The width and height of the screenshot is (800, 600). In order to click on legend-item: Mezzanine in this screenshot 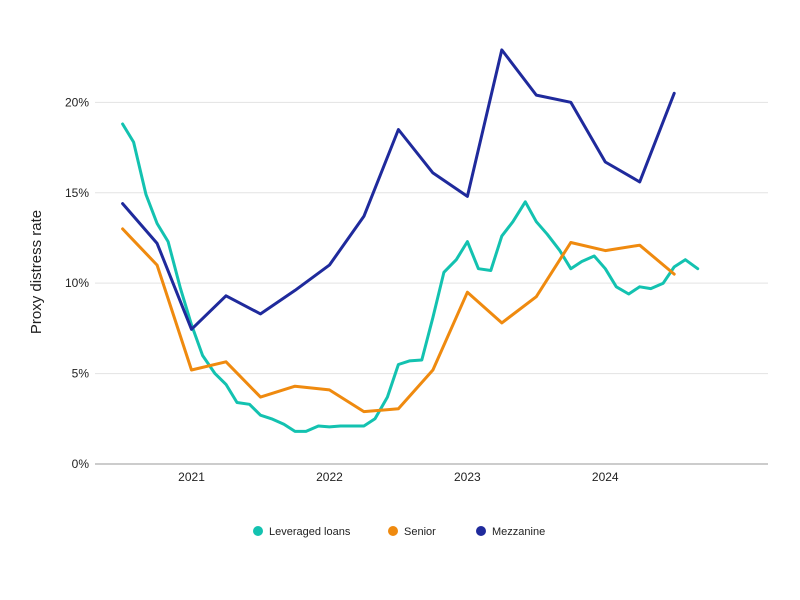, I will do `click(510, 532)`.